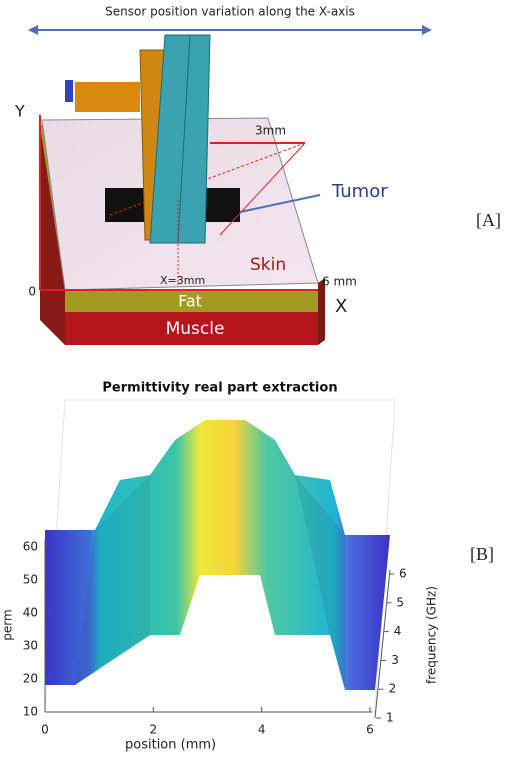 Image resolution: width=528 pixels, height=757 pixels. I want to click on y-tick-label: 50, so click(30, 580).